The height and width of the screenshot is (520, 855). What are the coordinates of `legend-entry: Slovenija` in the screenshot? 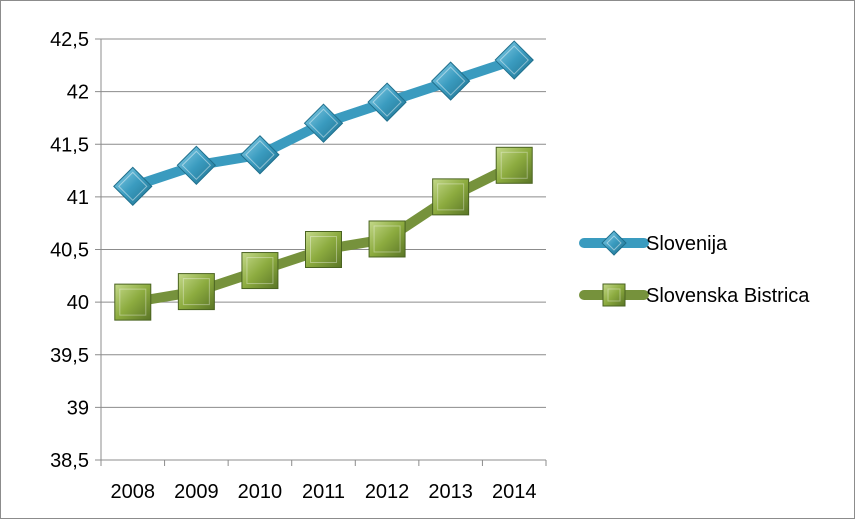 It's located at (653, 243).